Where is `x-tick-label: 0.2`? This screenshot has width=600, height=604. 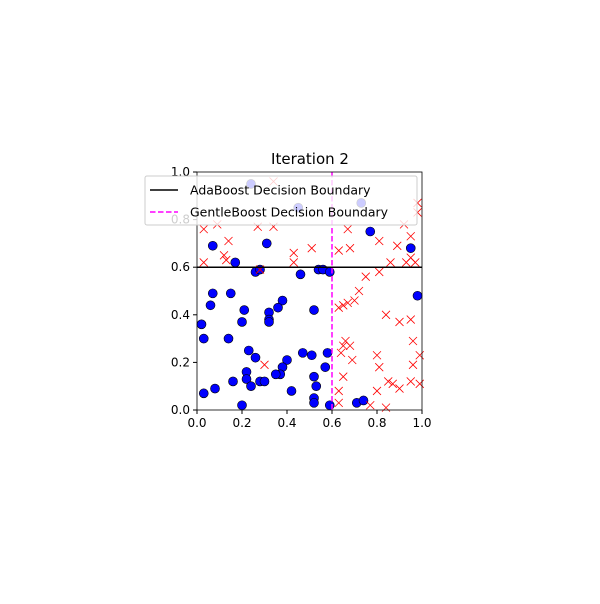 x-tick-label: 0.2 is located at coordinates (241, 423).